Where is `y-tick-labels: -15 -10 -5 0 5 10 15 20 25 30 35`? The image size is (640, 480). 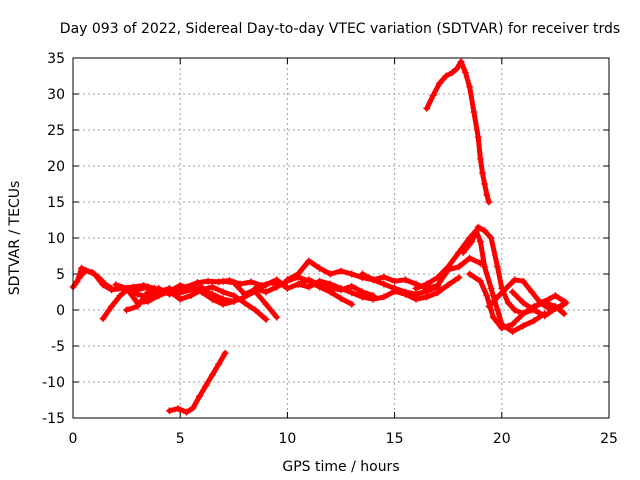
y-tick-labels: -15 -10 -5 0 5 10 15 20 25 30 35 is located at coordinates (53, 239).